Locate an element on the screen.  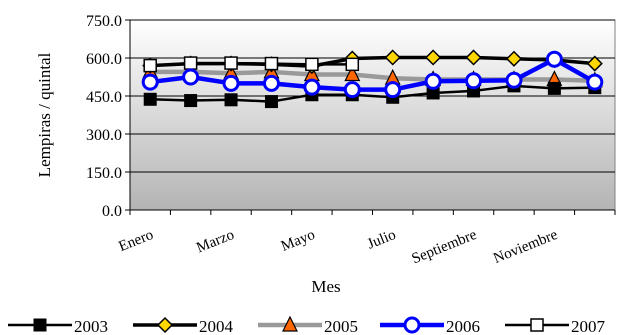
x-tick-label-2: Mayo is located at coordinates (298, 241).